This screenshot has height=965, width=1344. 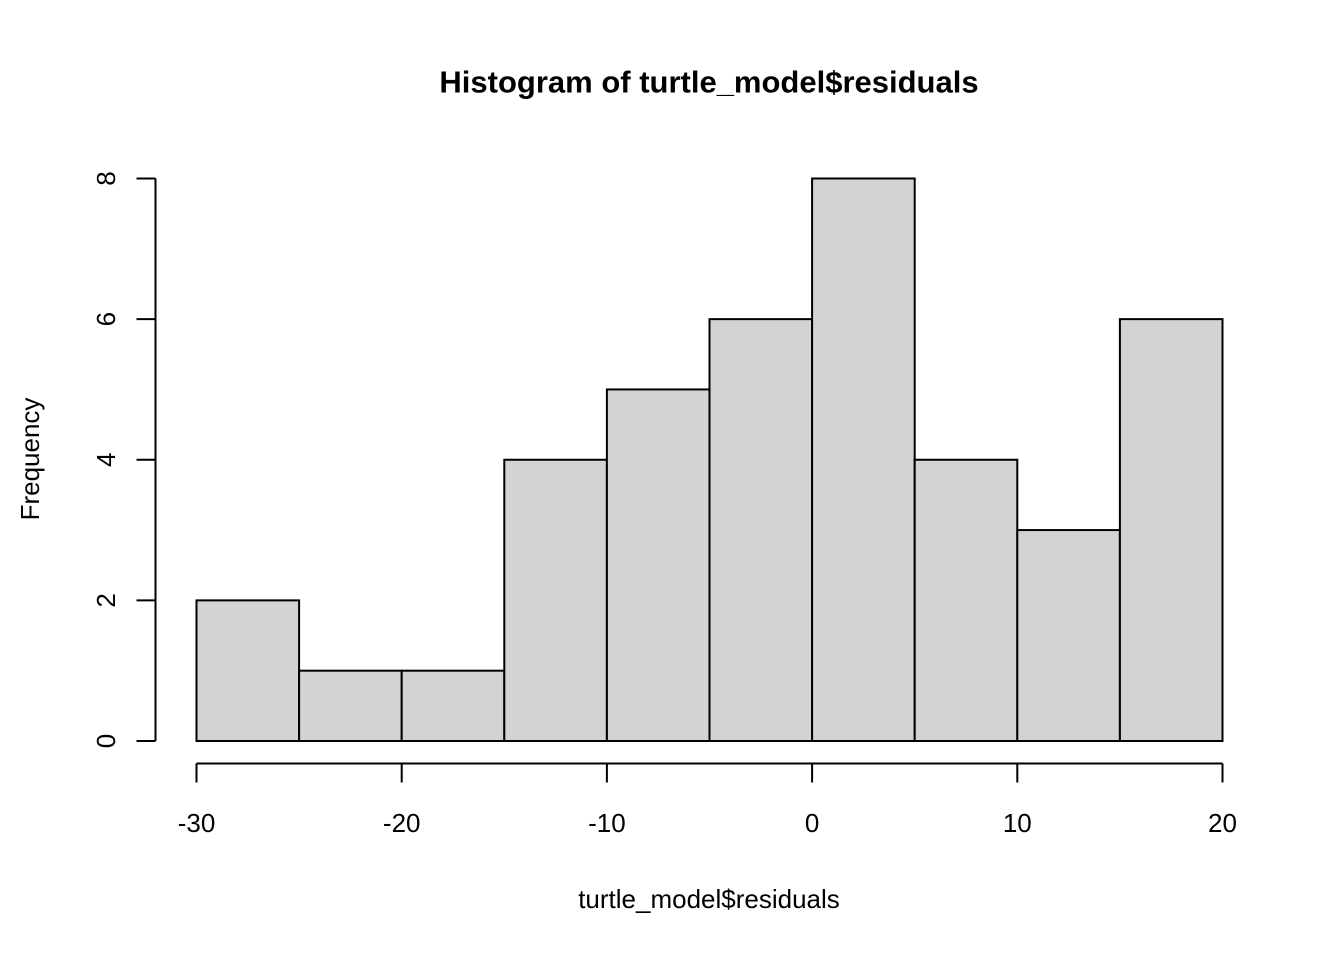 I want to click on x-tick-label: -30, so click(x=197, y=823).